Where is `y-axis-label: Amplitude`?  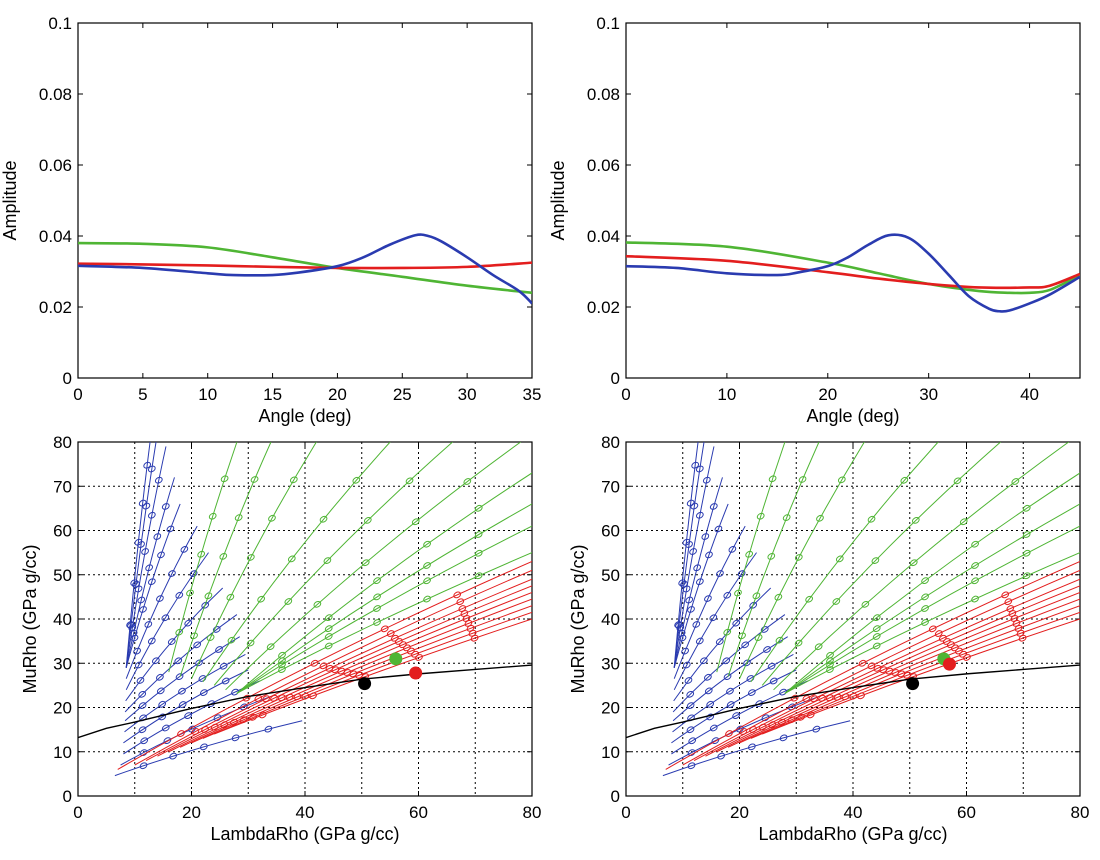 y-axis-label: Amplitude is located at coordinates (558, 200).